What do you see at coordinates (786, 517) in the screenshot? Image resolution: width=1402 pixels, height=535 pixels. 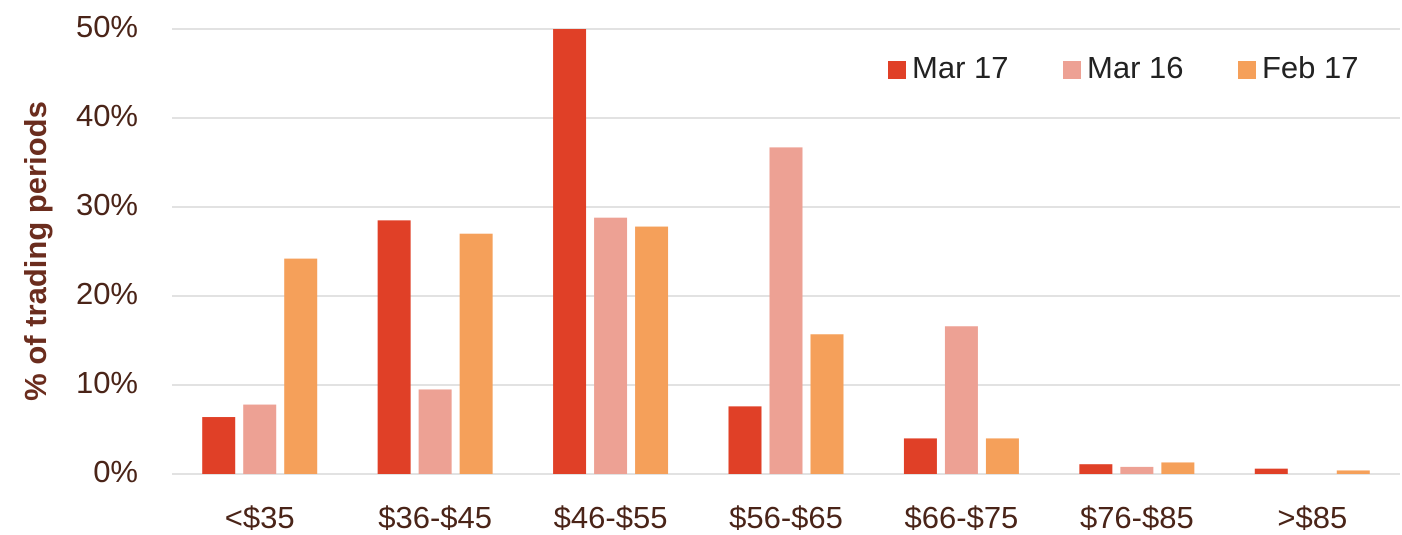 I see `x-tick-label: $56-$65` at bounding box center [786, 517].